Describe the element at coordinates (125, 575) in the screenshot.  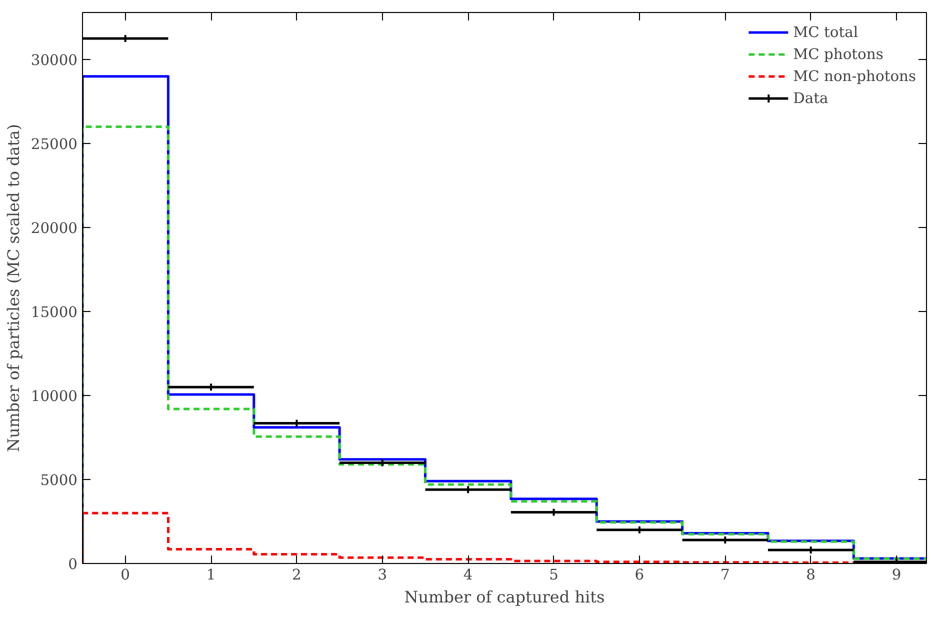
I see `x-tick-label: 0` at that location.